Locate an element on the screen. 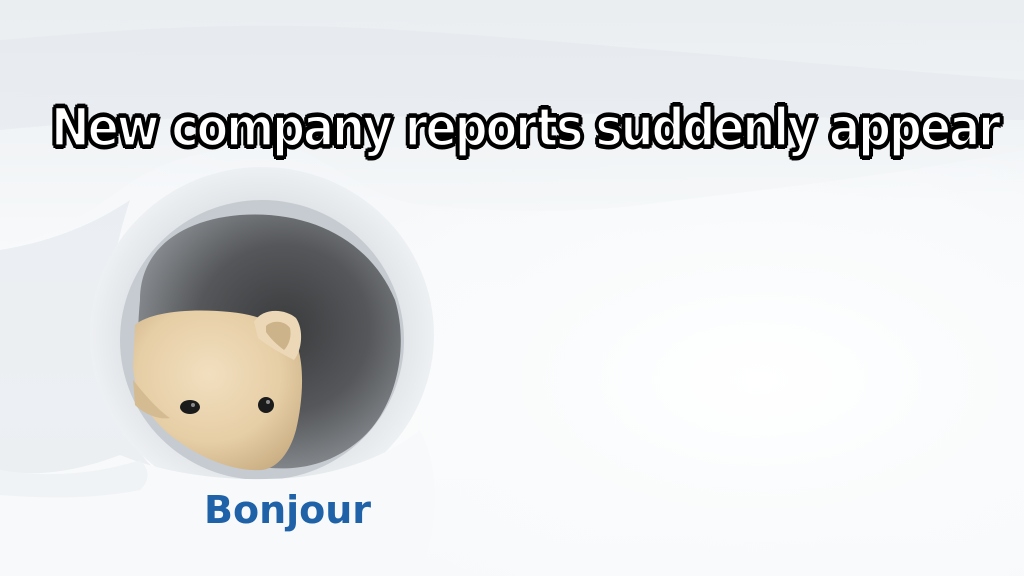  meme-caption: New company reports suddenly appear is located at coordinates (526, 127).